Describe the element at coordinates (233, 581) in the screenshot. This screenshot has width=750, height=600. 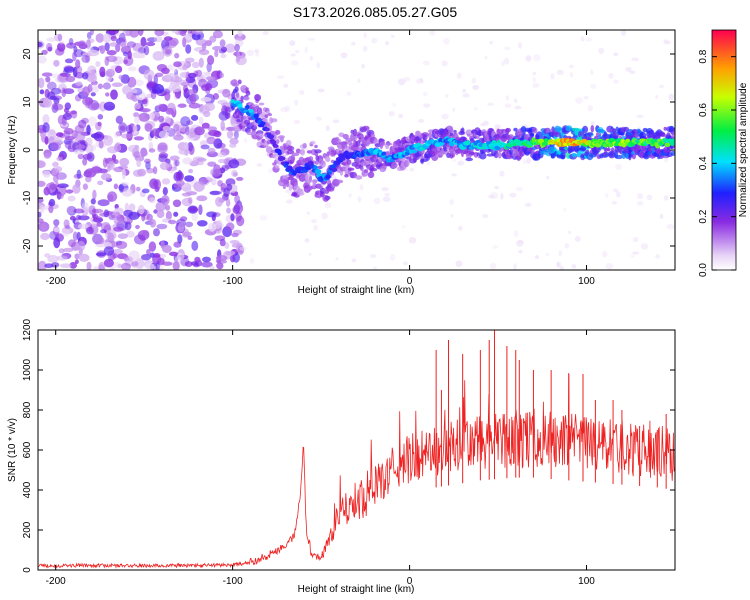
I see `x-tick-label: -100` at that location.